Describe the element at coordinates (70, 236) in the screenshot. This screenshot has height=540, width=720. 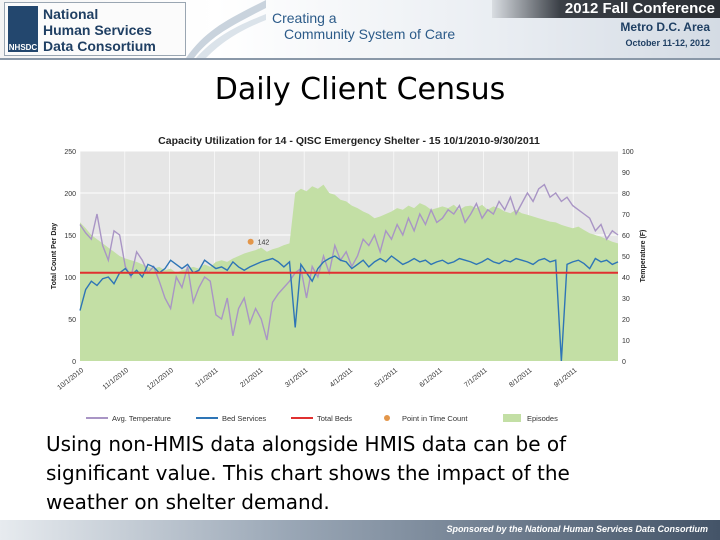
I see `y-tick-label: 150` at that location.